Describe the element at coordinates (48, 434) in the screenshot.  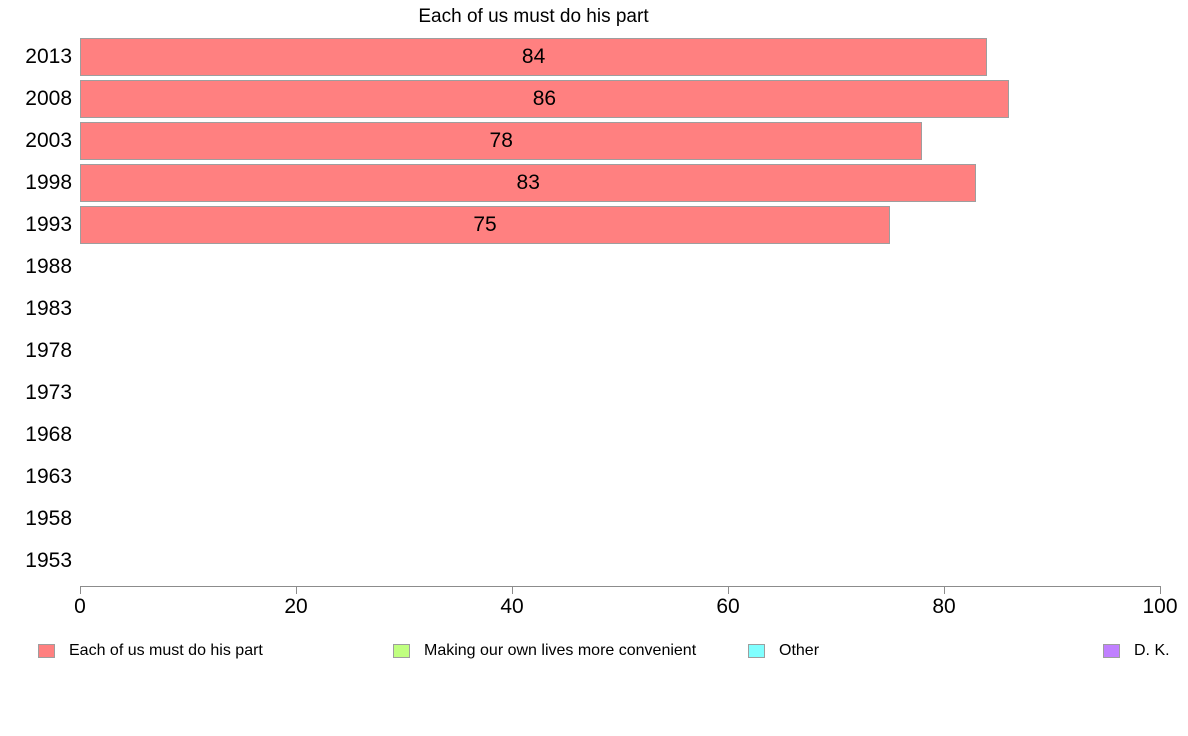
I see `y-axis-label: 1968` at that location.